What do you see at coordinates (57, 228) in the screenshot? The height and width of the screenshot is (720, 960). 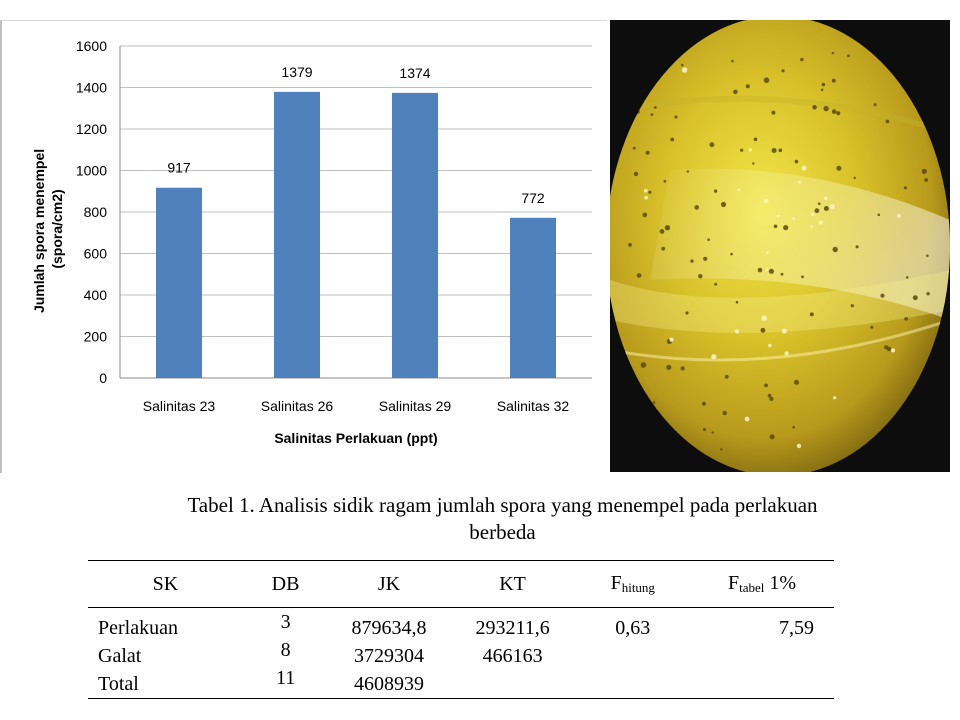 I see `y-axis-title-line2: (spora/cm2)` at bounding box center [57, 228].